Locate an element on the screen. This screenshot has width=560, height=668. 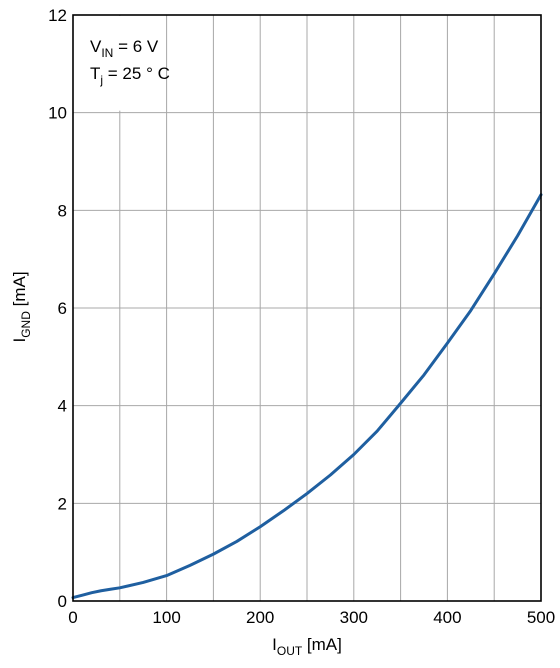
annotation-box: VIN = 6 V Tj = 25 ° C is located at coordinates (122, 63).